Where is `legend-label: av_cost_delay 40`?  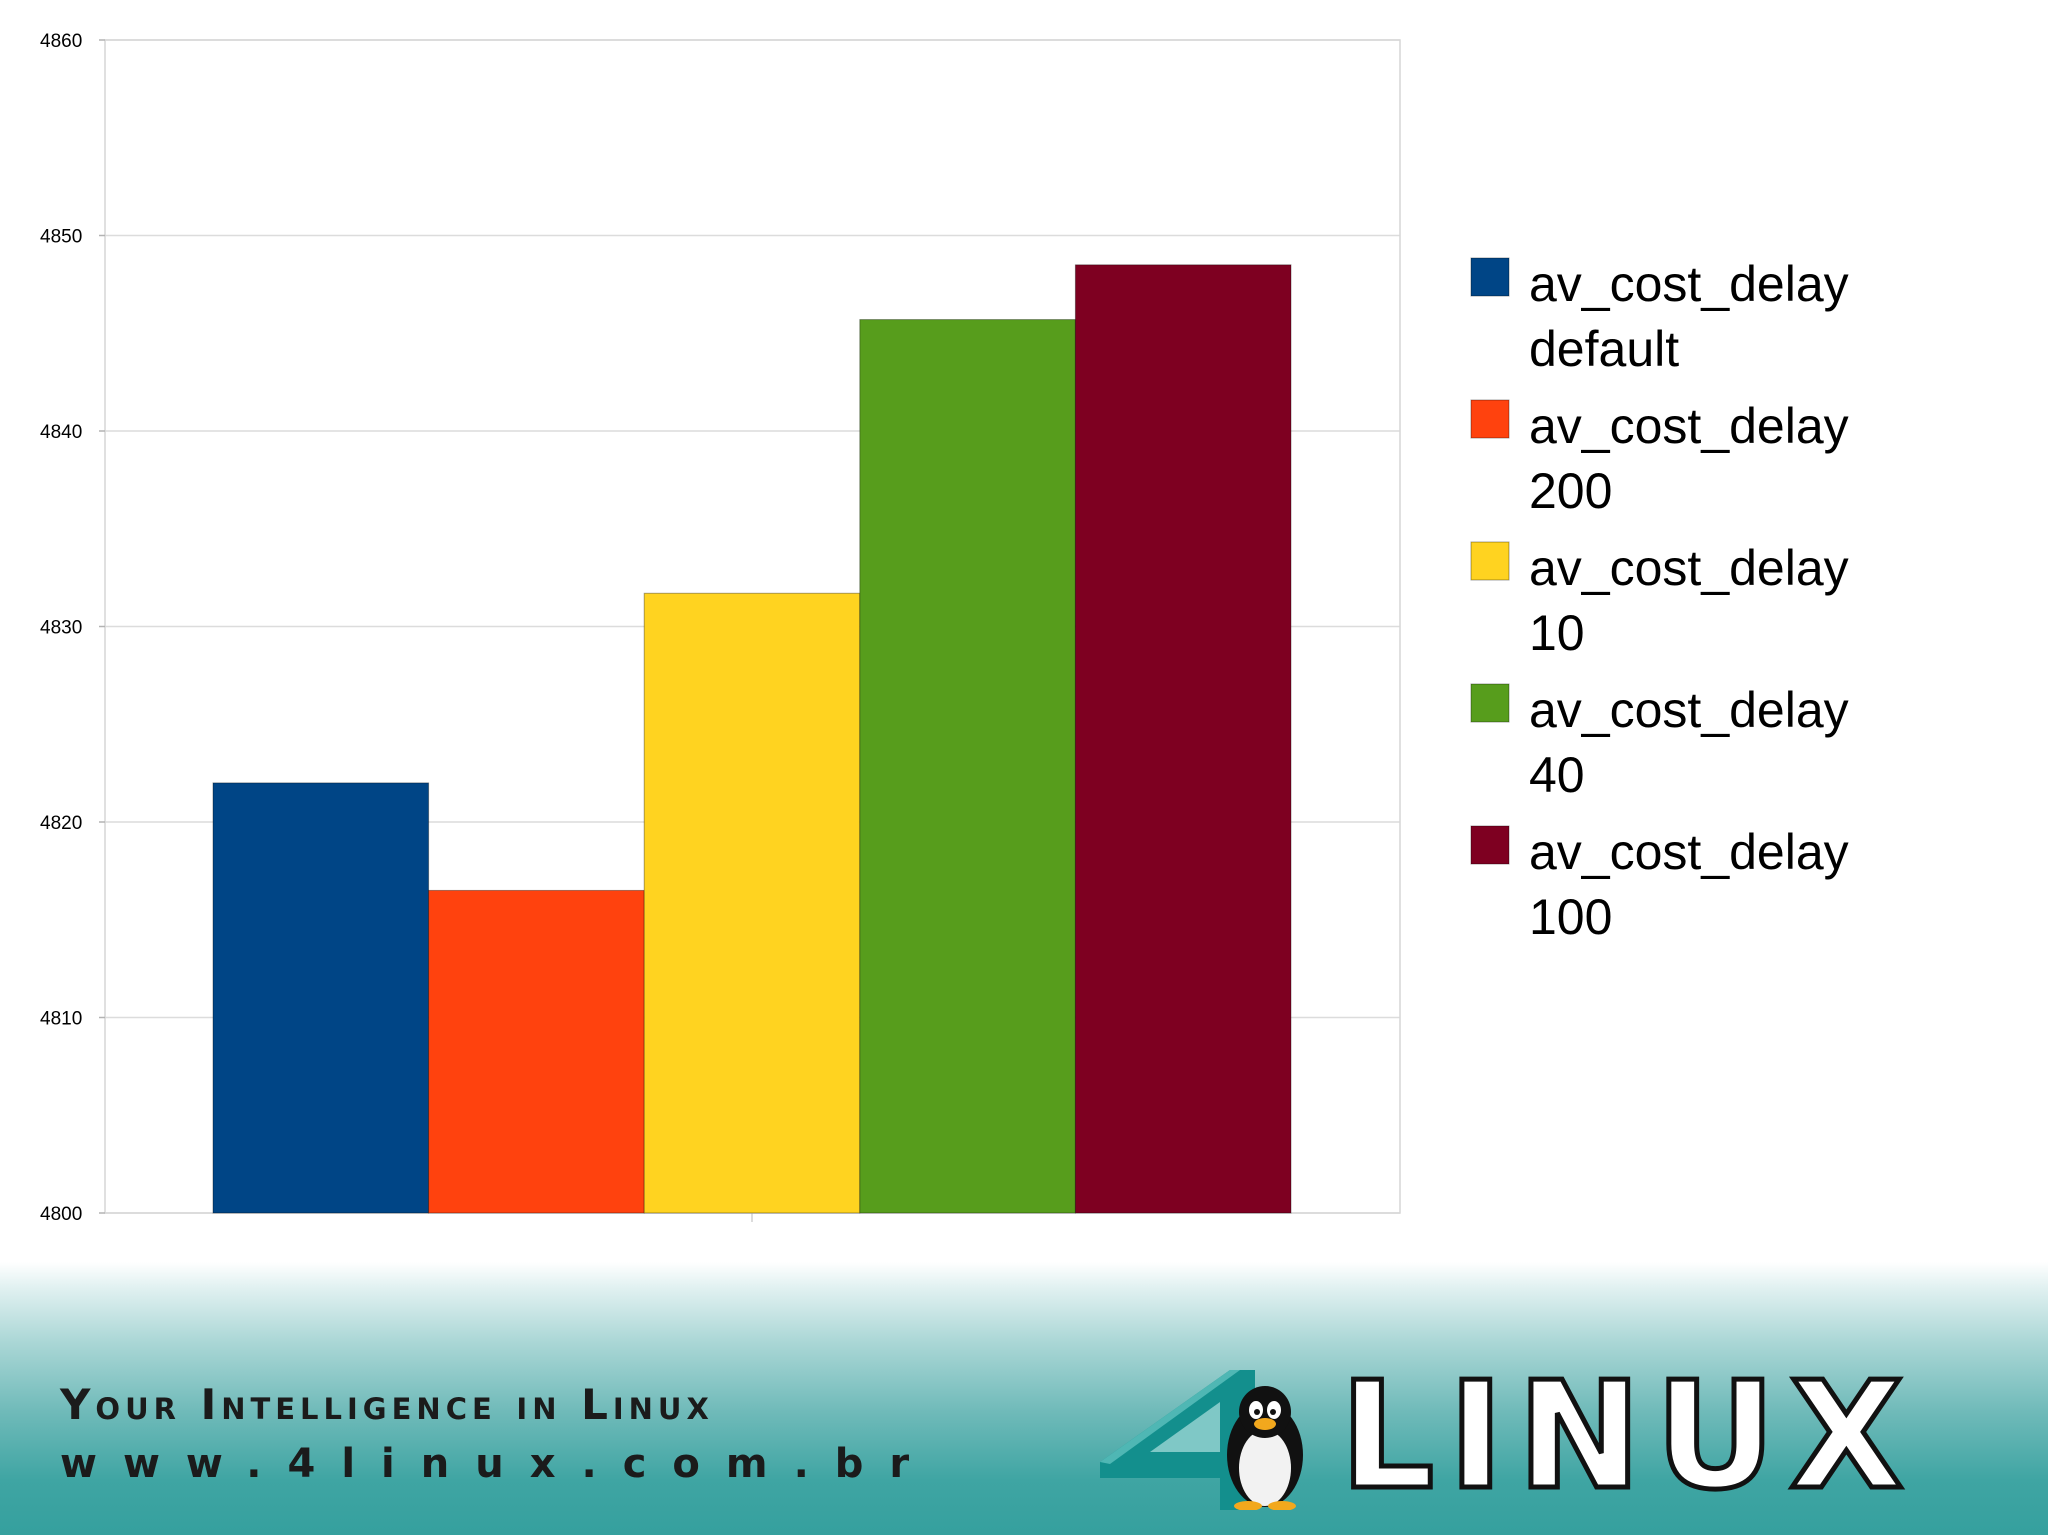
legend-label: av_cost_delay 40 is located at coordinates (1689, 742).